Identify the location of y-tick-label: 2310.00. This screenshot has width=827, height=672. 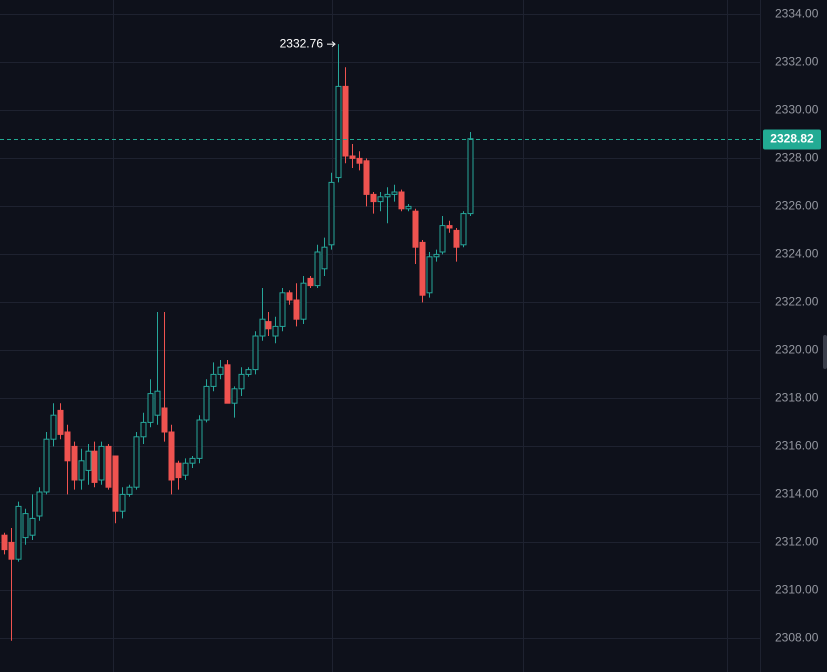
(797, 590).